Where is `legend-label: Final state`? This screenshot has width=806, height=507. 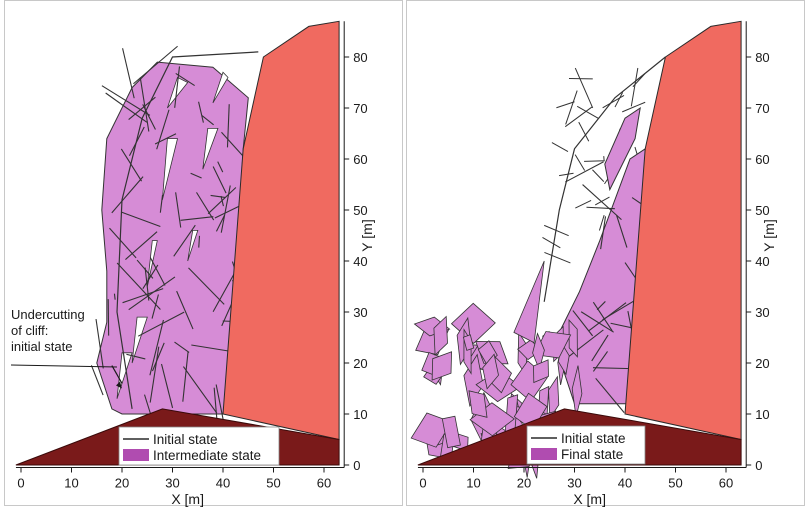 legend-label: Final state is located at coordinates (592, 454).